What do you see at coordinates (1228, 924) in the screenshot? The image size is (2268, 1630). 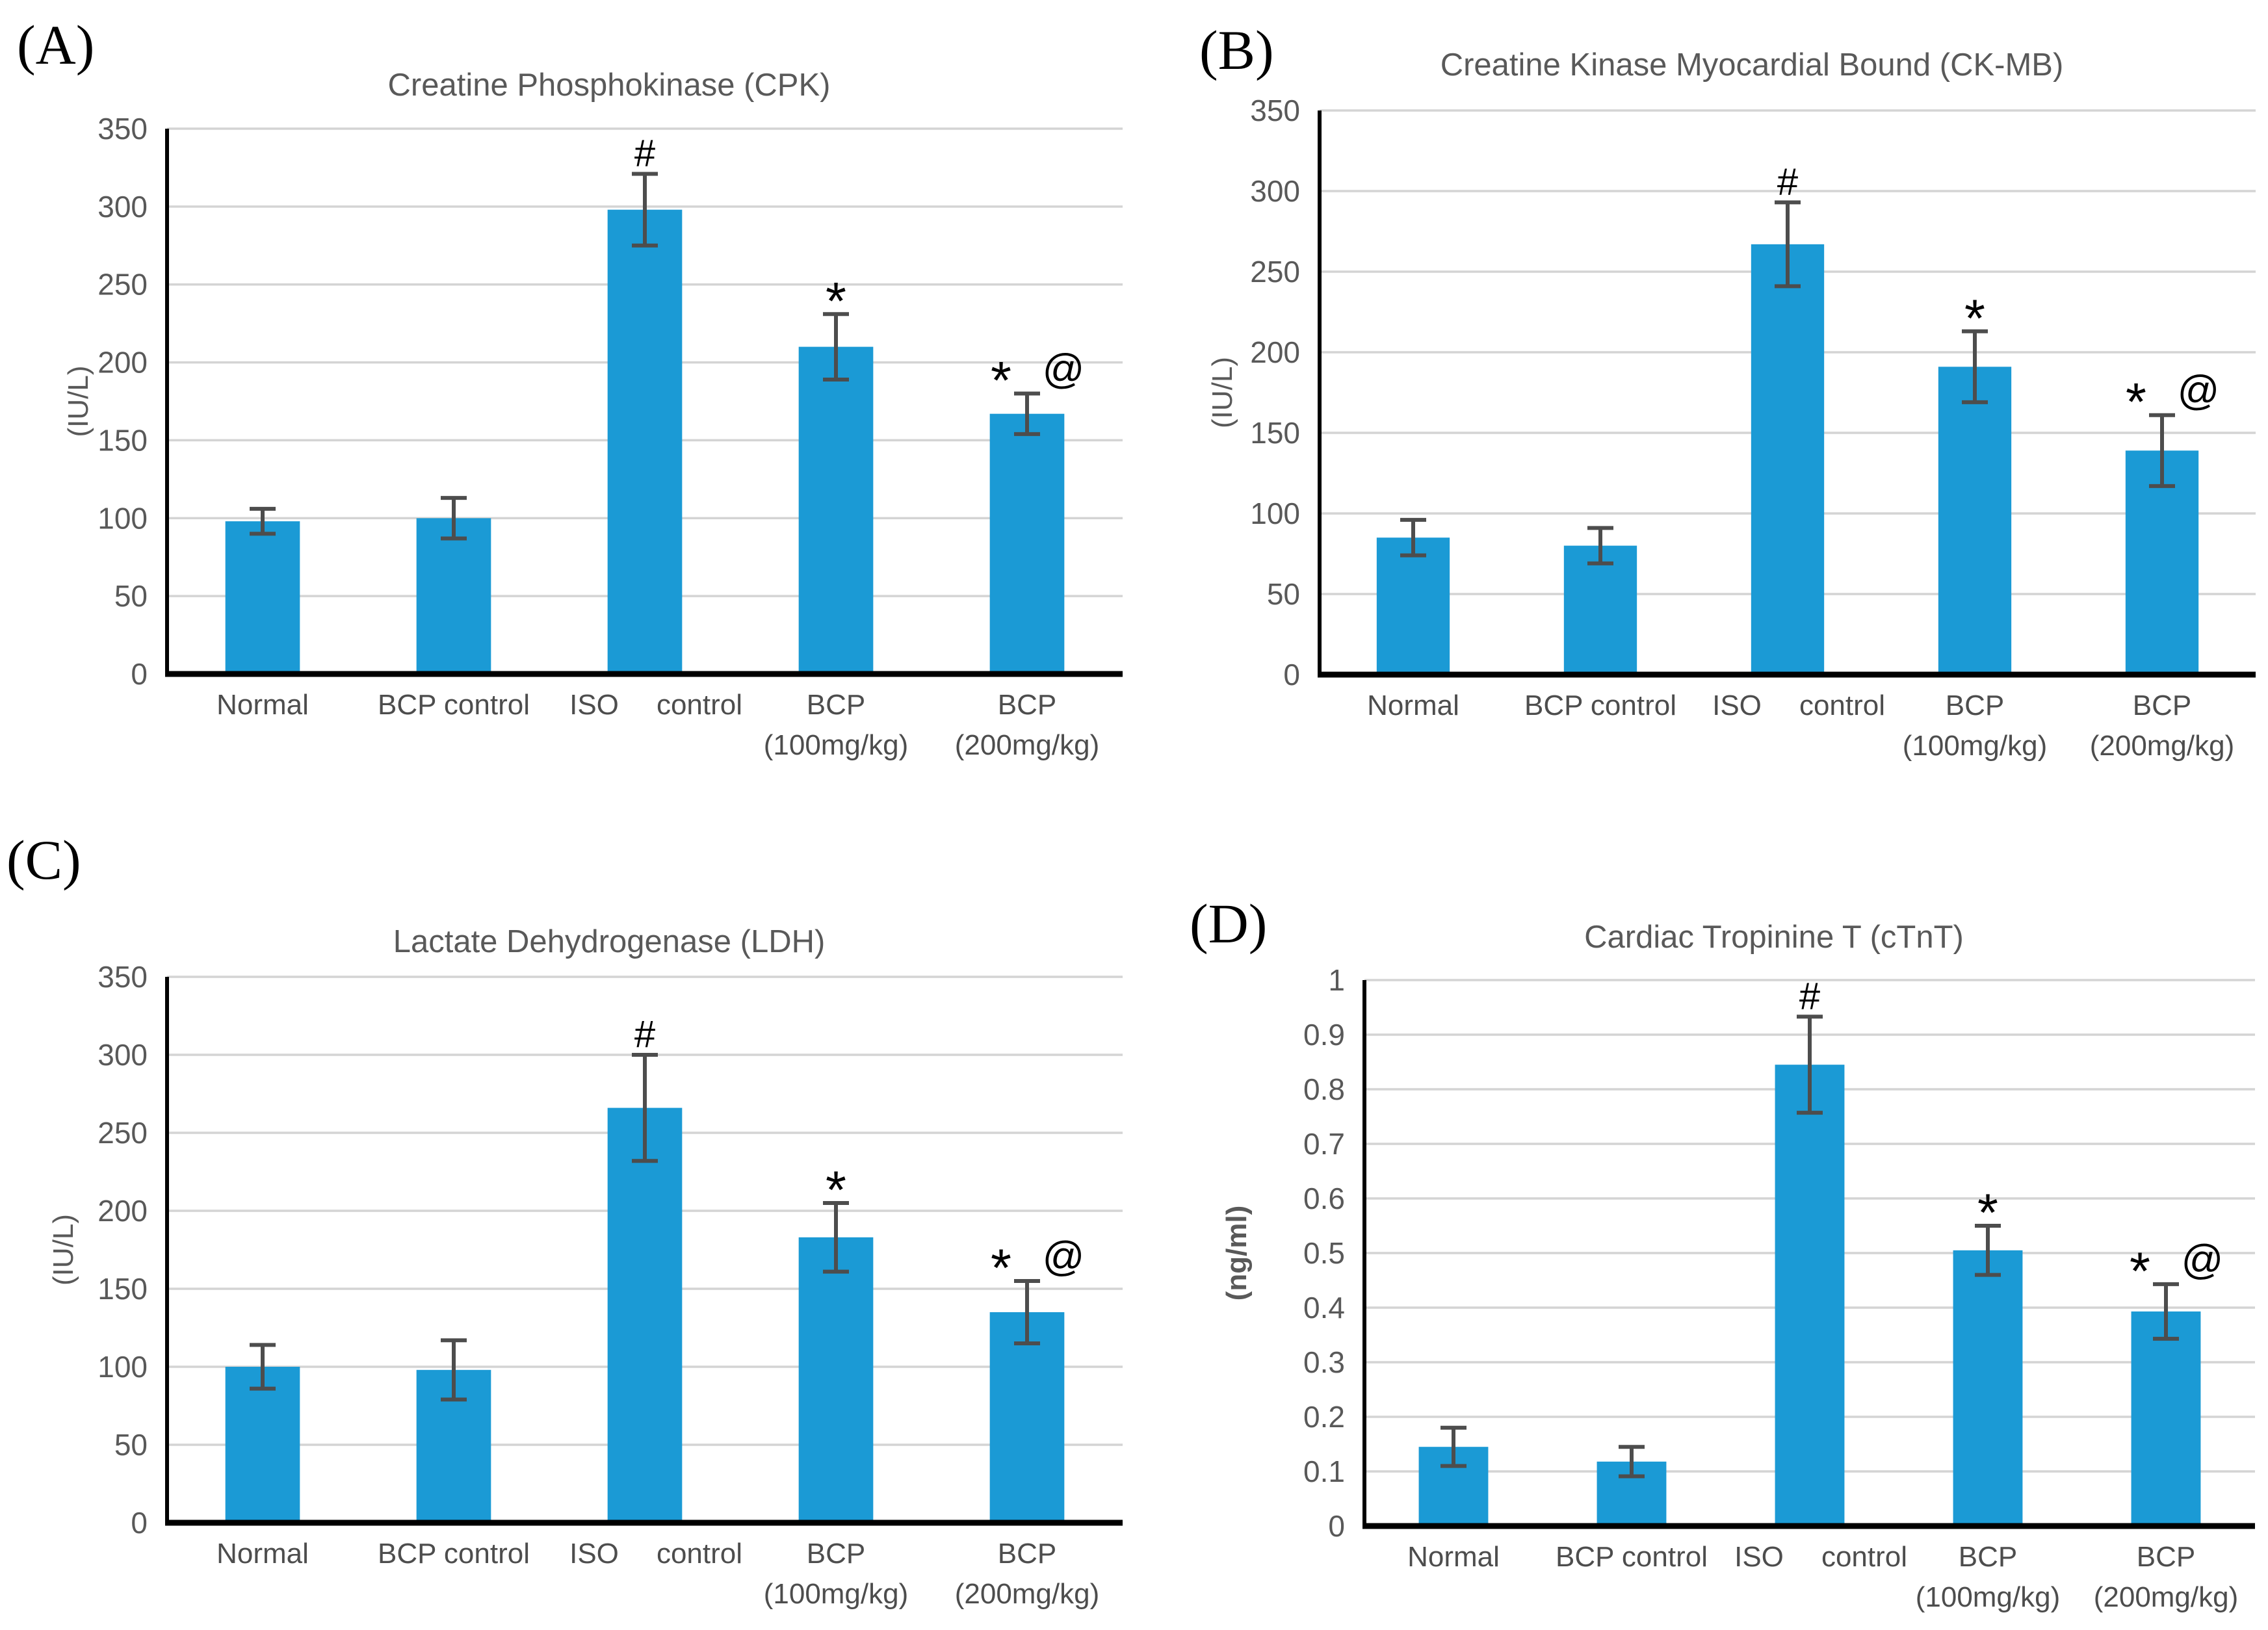 I see `panel-letter: (D)` at bounding box center [1228, 924].